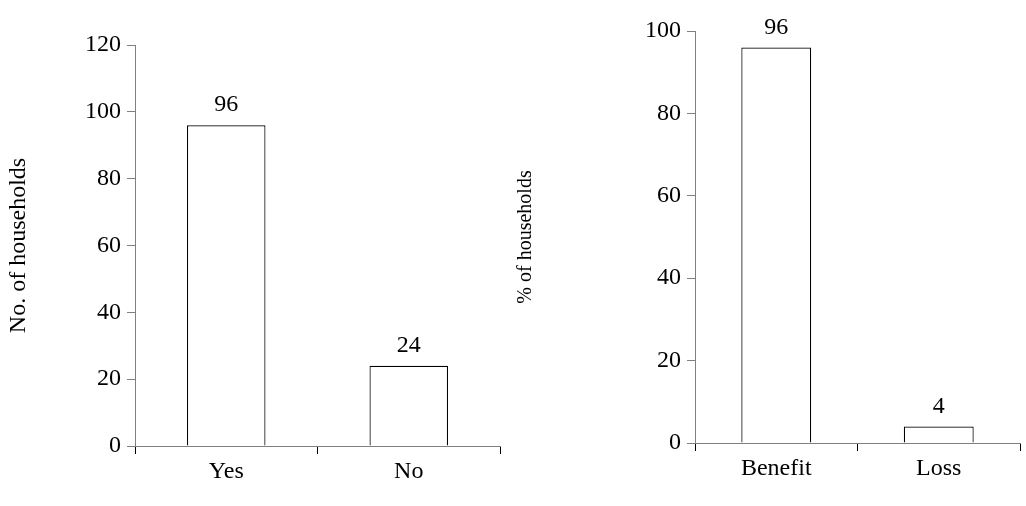  Describe the element at coordinates (408, 344) in the screenshot. I see `data-label: 24` at that location.